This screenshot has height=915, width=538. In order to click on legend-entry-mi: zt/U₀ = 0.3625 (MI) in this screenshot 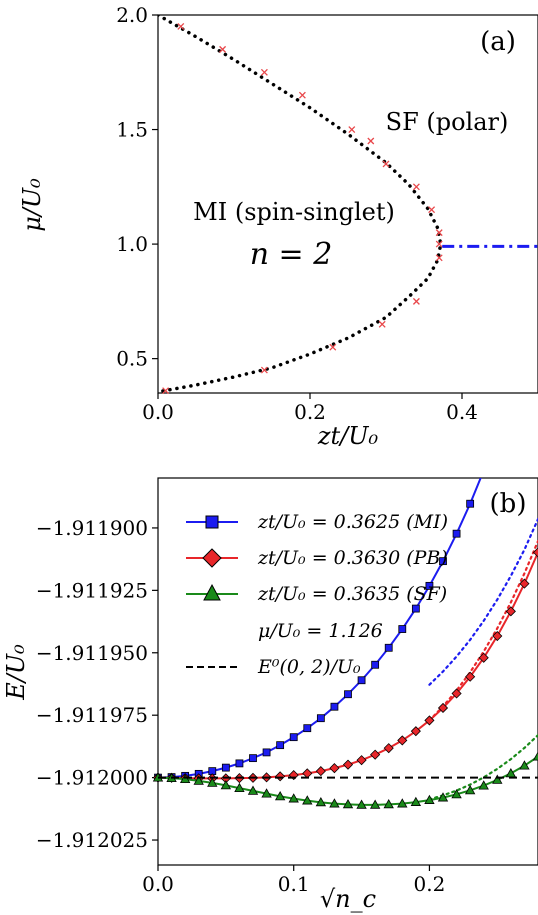, I will do `click(317, 522)`.